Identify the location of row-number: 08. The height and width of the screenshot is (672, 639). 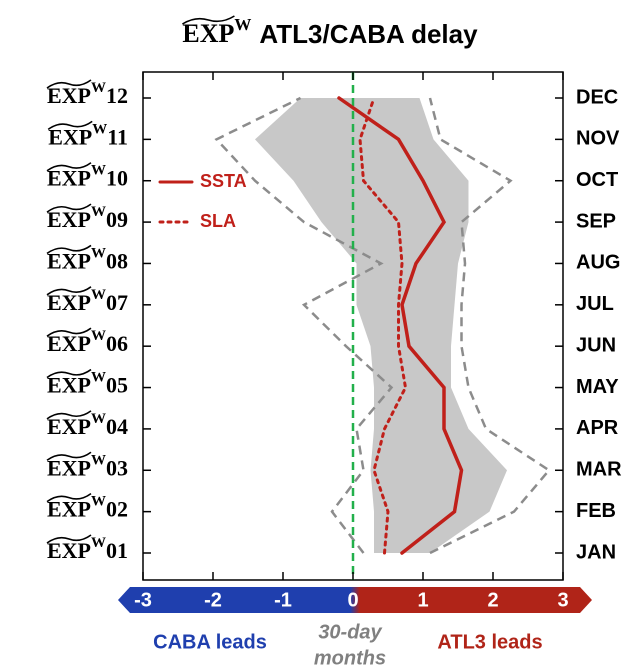
(117, 261).